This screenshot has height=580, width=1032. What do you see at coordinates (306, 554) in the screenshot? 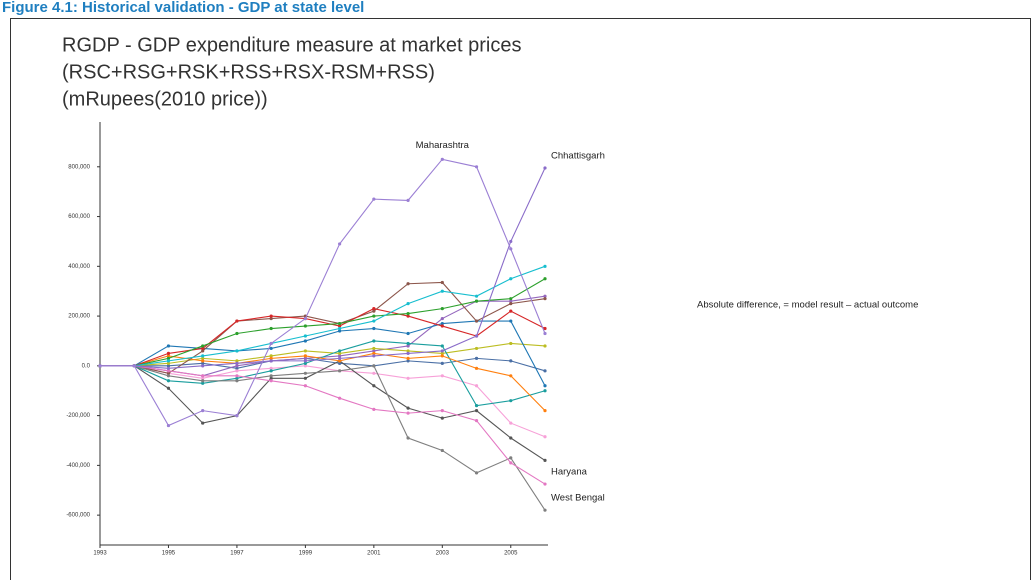
I see `x-tick-label: 1999` at bounding box center [306, 554].